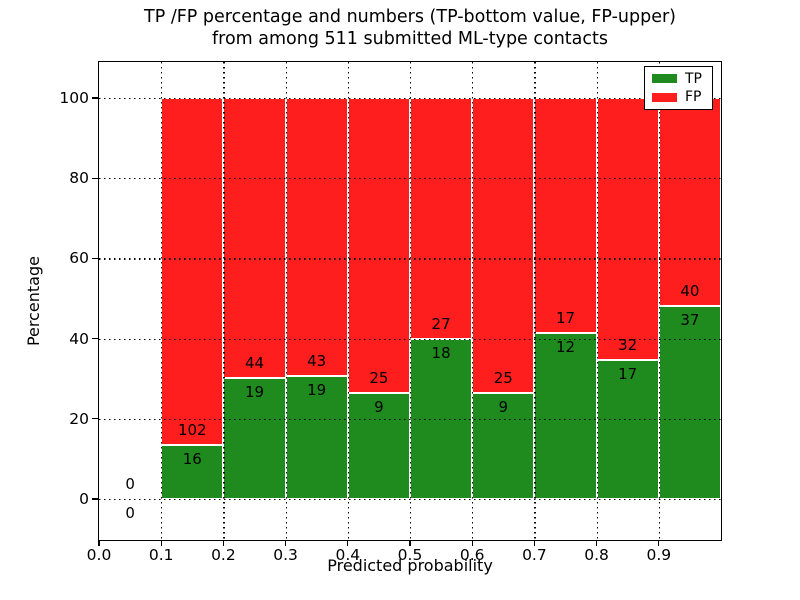  What do you see at coordinates (441, 352) in the screenshot?
I see `tp-count-label: 18` at bounding box center [441, 352].